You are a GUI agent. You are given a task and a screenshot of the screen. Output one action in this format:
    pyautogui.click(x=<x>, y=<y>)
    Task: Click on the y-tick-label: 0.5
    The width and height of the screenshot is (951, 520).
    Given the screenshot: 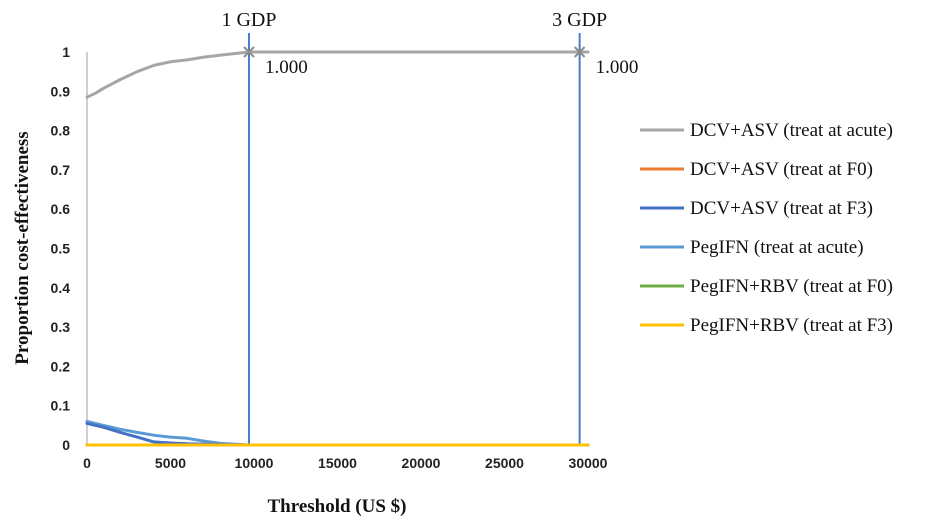 What is the action you would take?
    pyautogui.click(x=61, y=249)
    